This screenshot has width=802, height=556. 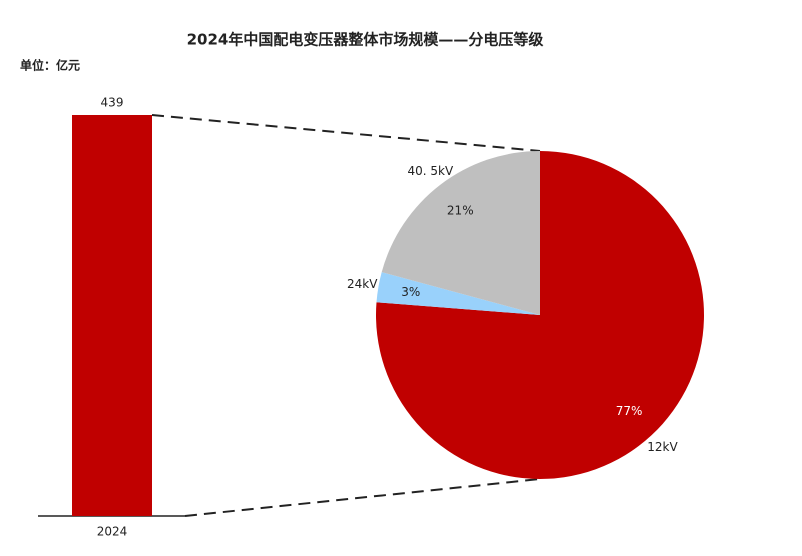 I want to click on chart-title: 2024年中国配电变压器整体市场规模——分电压等级, so click(x=366, y=40).